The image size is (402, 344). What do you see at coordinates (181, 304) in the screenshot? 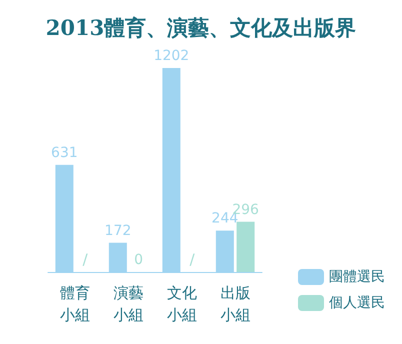
I see `x-tick-label: 文化小組` at bounding box center [181, 304].